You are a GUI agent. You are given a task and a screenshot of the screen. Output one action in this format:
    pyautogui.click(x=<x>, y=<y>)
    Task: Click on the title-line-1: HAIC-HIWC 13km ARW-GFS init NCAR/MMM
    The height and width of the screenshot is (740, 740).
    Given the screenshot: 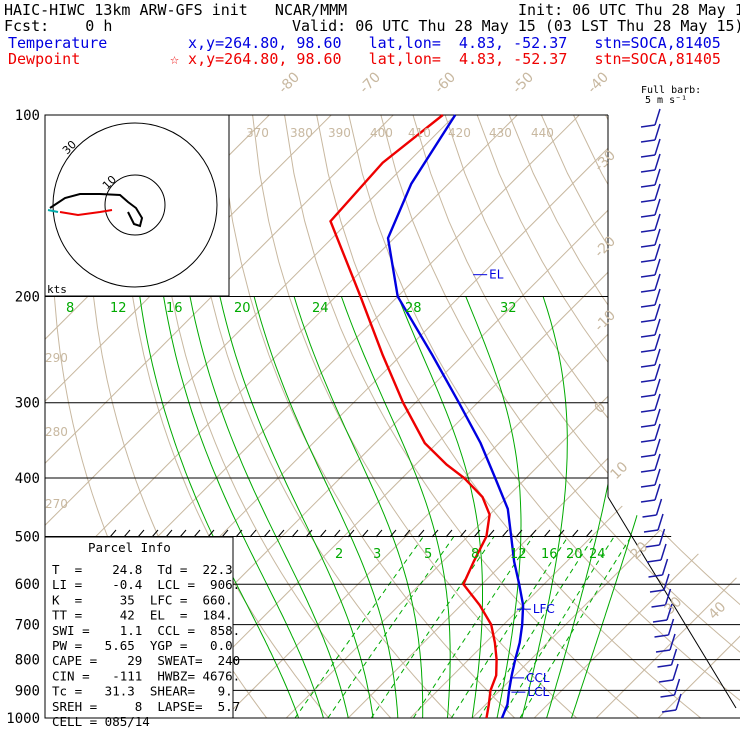 What is the action you would take?
    pyautogui.click(x=176, y=10)
    